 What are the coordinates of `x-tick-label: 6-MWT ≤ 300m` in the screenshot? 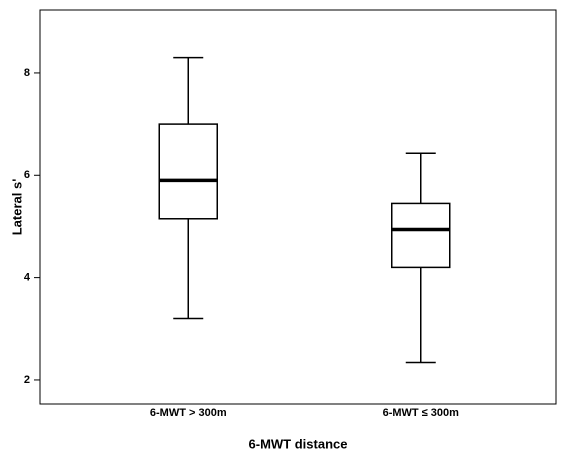 It's located at (421, 413).